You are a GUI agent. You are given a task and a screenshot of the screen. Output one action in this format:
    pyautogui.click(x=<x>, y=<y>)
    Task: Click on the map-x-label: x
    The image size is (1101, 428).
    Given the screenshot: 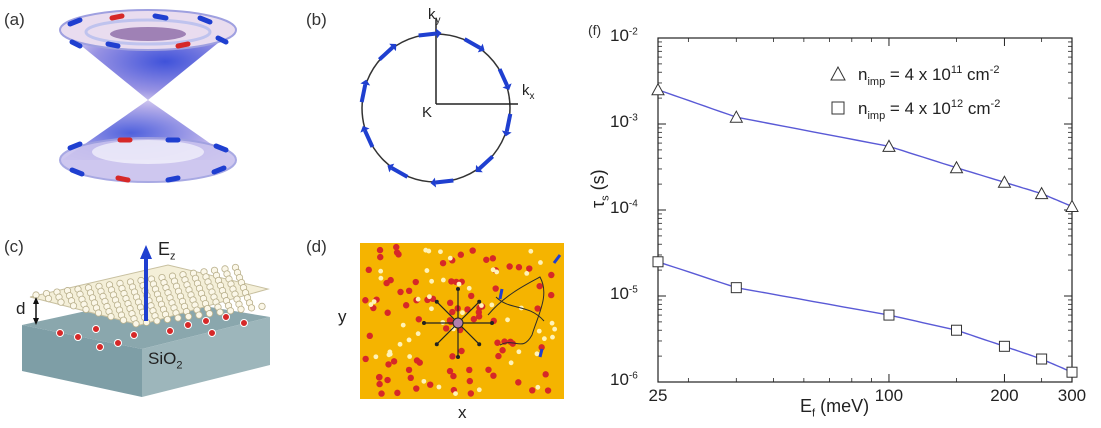 What is the action you would take?
    pyautogui.click(x=462, y=412)
    